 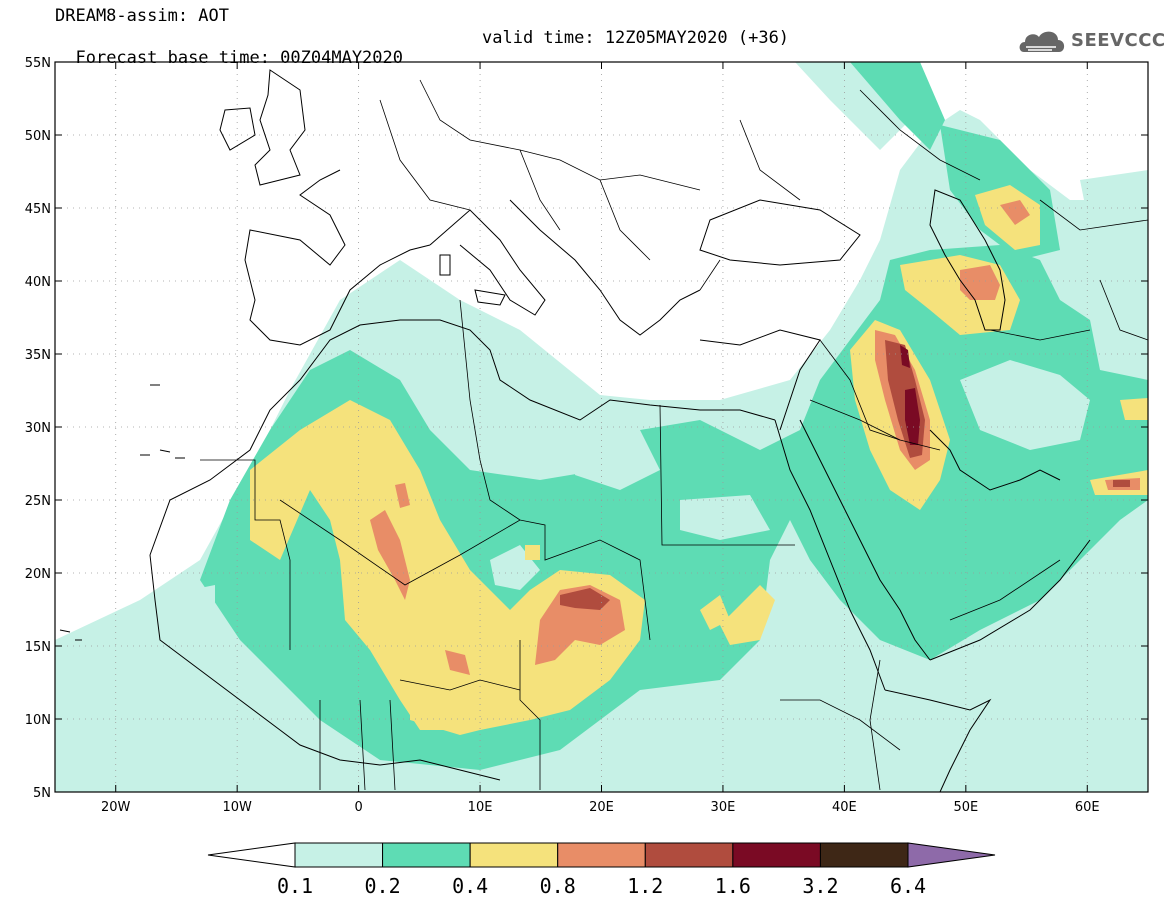 I want to click on aot-colorbar: 0.1 0.2 0.4 0.8 1.2 1.6 3.2 6.4, so click(x=601, y=870).